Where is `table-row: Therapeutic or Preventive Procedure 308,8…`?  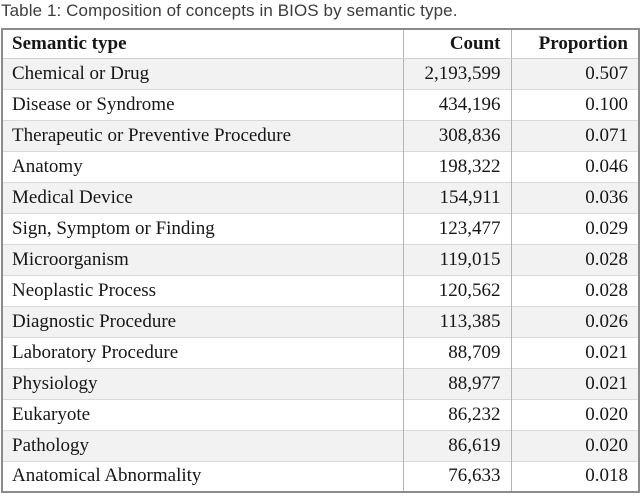 table-row: Therapeutic or Preventive Procedure 308,8… is located at coordinates (320, 135).